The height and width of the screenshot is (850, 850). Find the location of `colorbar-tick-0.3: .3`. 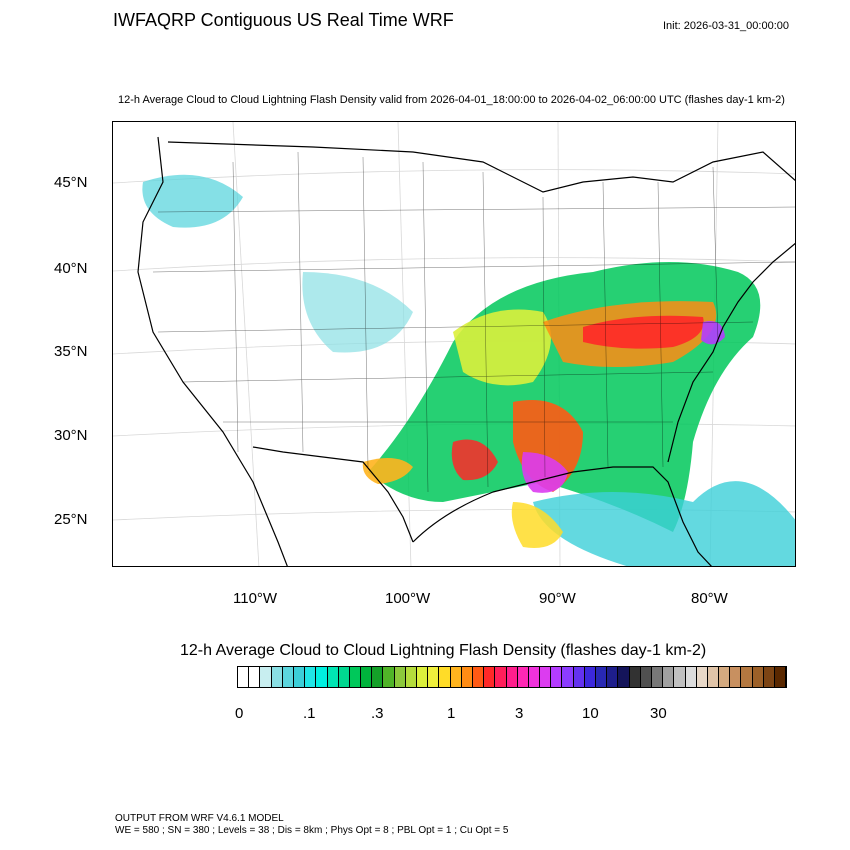

colorbar-tick-0.3: .3 is located at coordinates (377, 713).